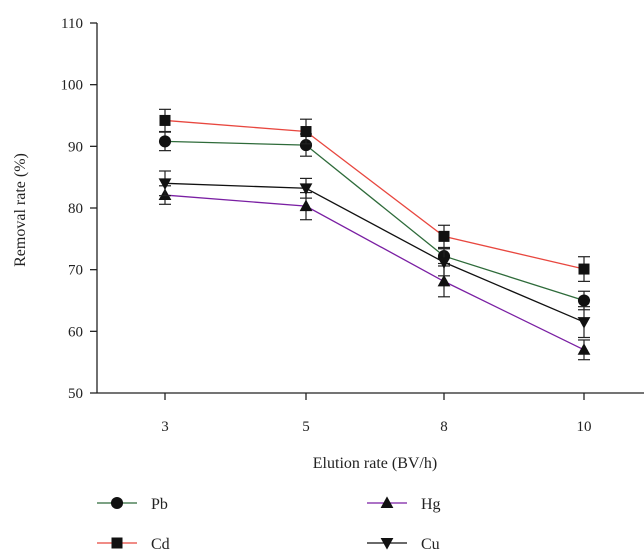  What do you see at coordinates (159, 504) in the screenshot?
I see `legend-label: Pb` at bounding box center [159, 504].